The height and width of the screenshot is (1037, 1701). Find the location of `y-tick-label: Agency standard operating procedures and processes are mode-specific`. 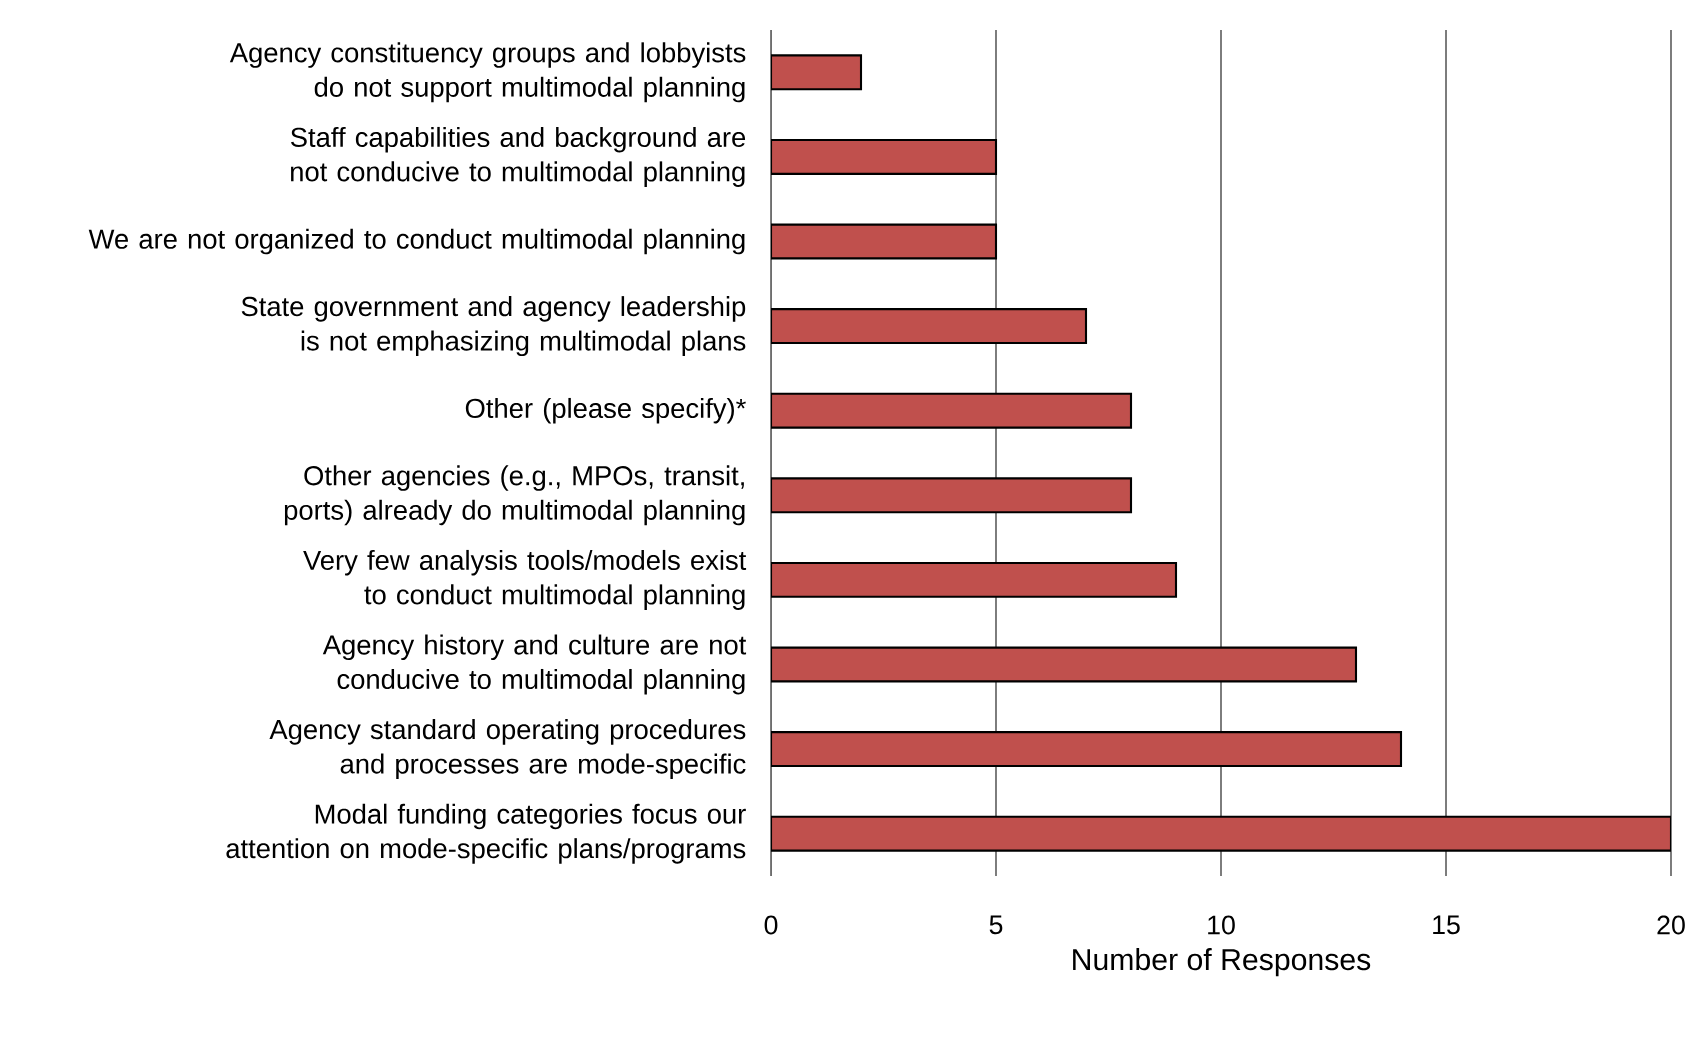

y-tick-label: Agency standard operating procedures and processes are mode-specific is located at coordinates (507, 749).